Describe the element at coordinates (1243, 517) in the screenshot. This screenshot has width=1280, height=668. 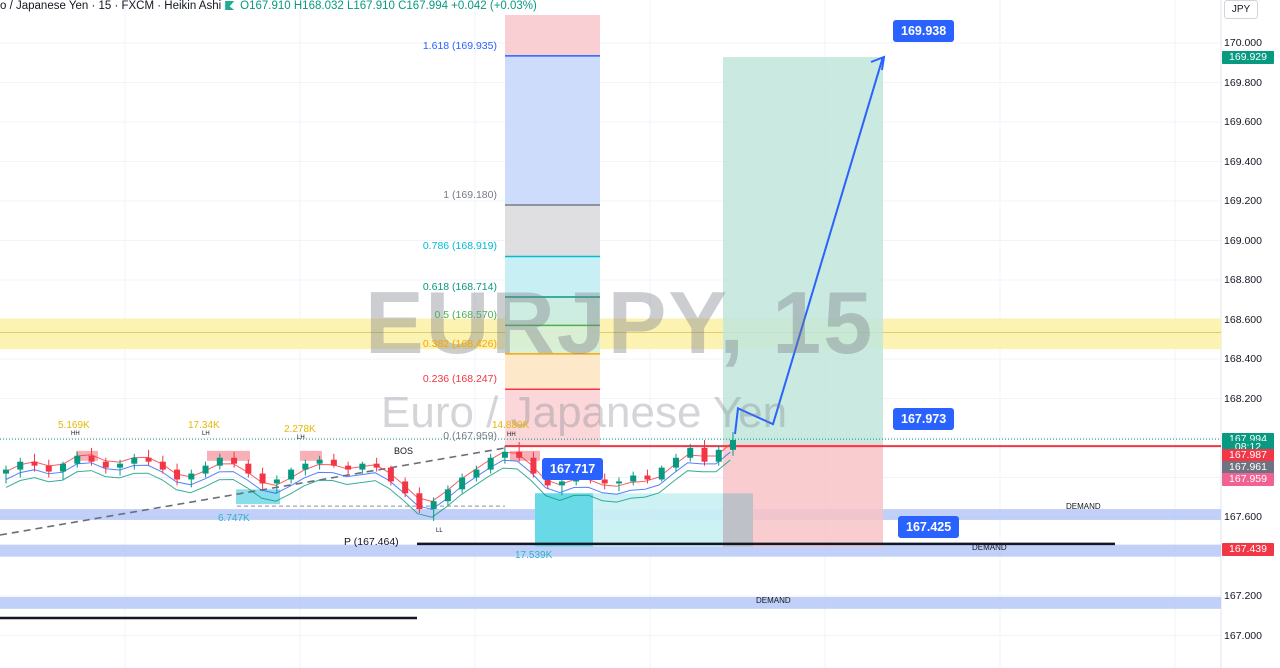
I see `price-tick-label: 167.600` at that location.